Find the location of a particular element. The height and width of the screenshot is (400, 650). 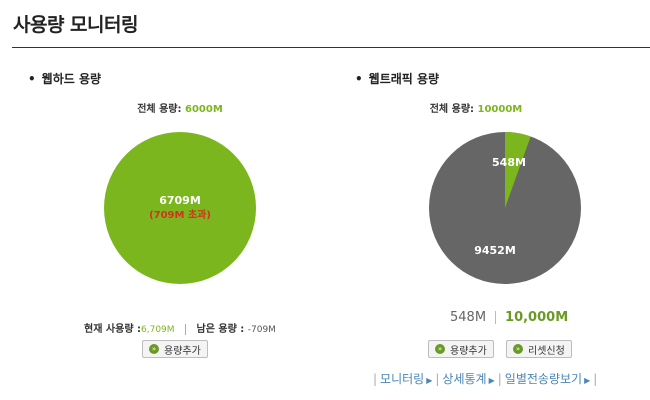

webhard-total: 전체 용량: 6000M is located at coordinates (180, 107).